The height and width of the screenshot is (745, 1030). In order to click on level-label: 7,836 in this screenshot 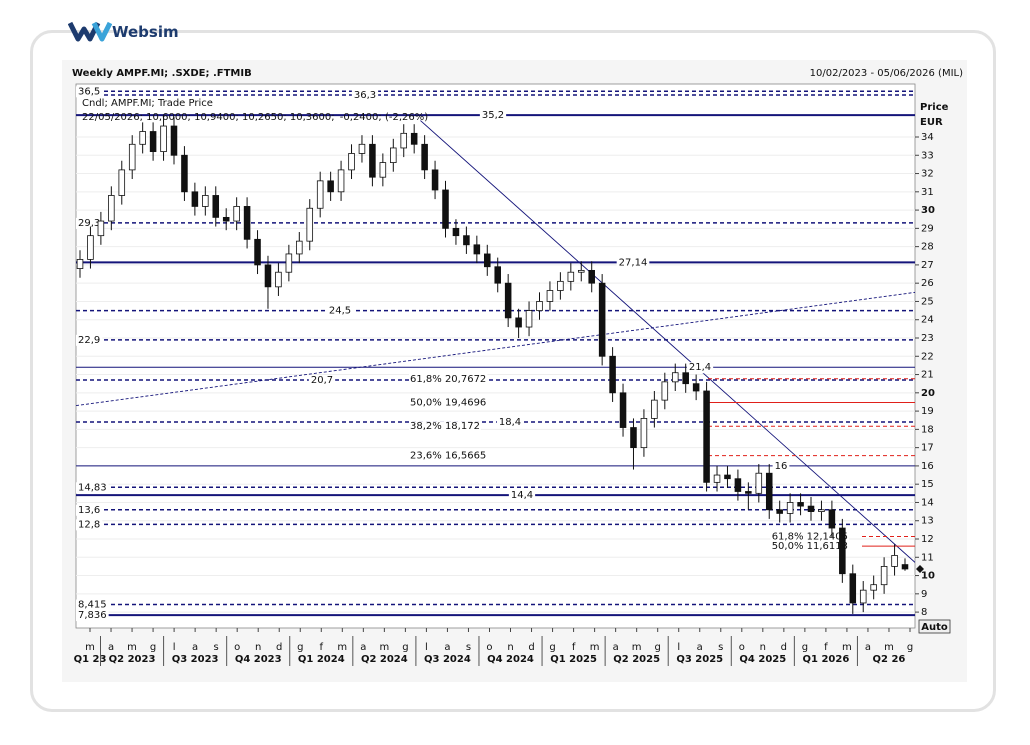, I will do `click(92, 615)`.